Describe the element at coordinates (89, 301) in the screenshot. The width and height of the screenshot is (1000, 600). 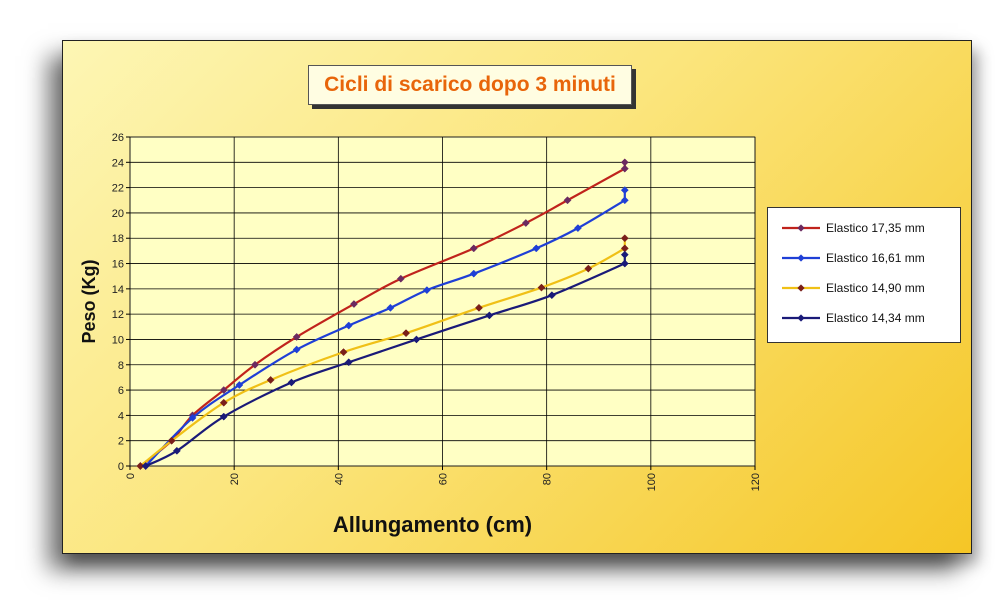
I see `y-axis-label: Peso (Kg)` at that location.